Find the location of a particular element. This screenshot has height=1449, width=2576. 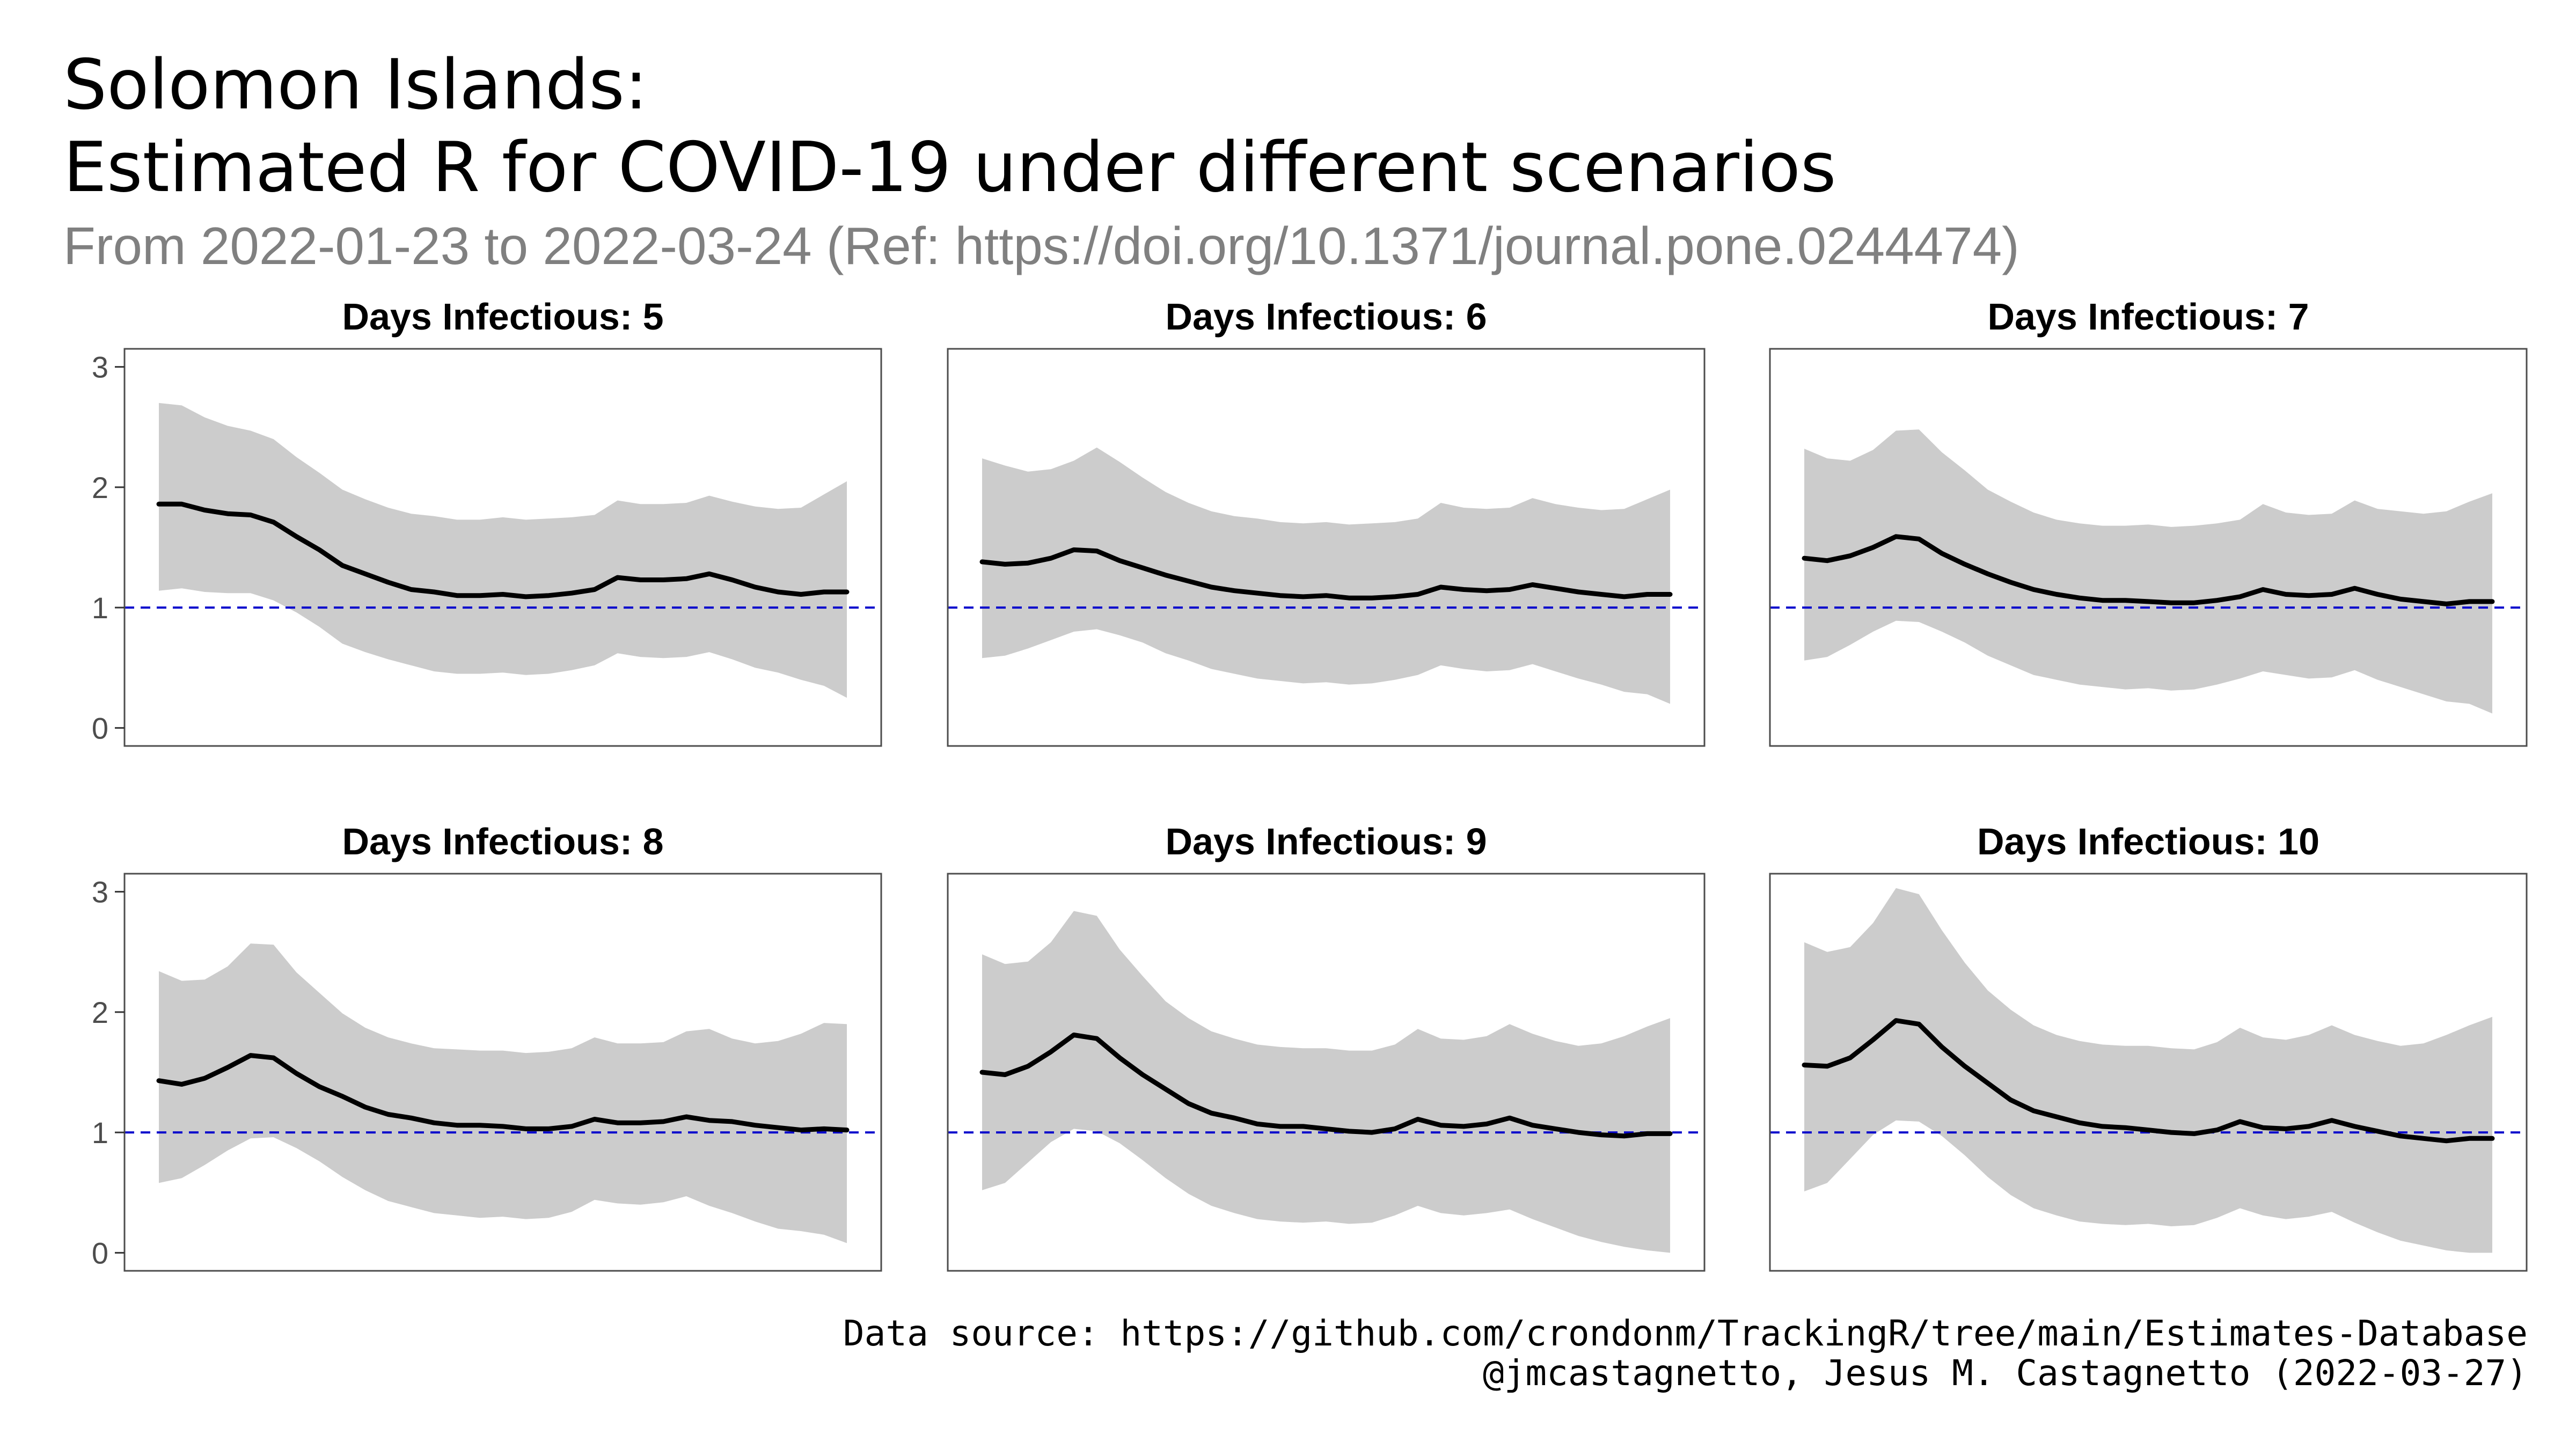

facet-panel-5: Days Infectious: 9 is located at coordinates (1326, 1046).